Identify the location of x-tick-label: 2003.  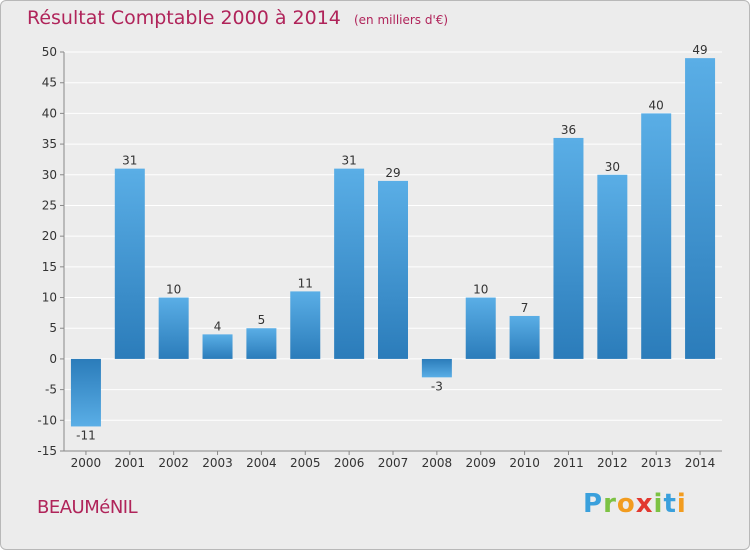
(217, 463).